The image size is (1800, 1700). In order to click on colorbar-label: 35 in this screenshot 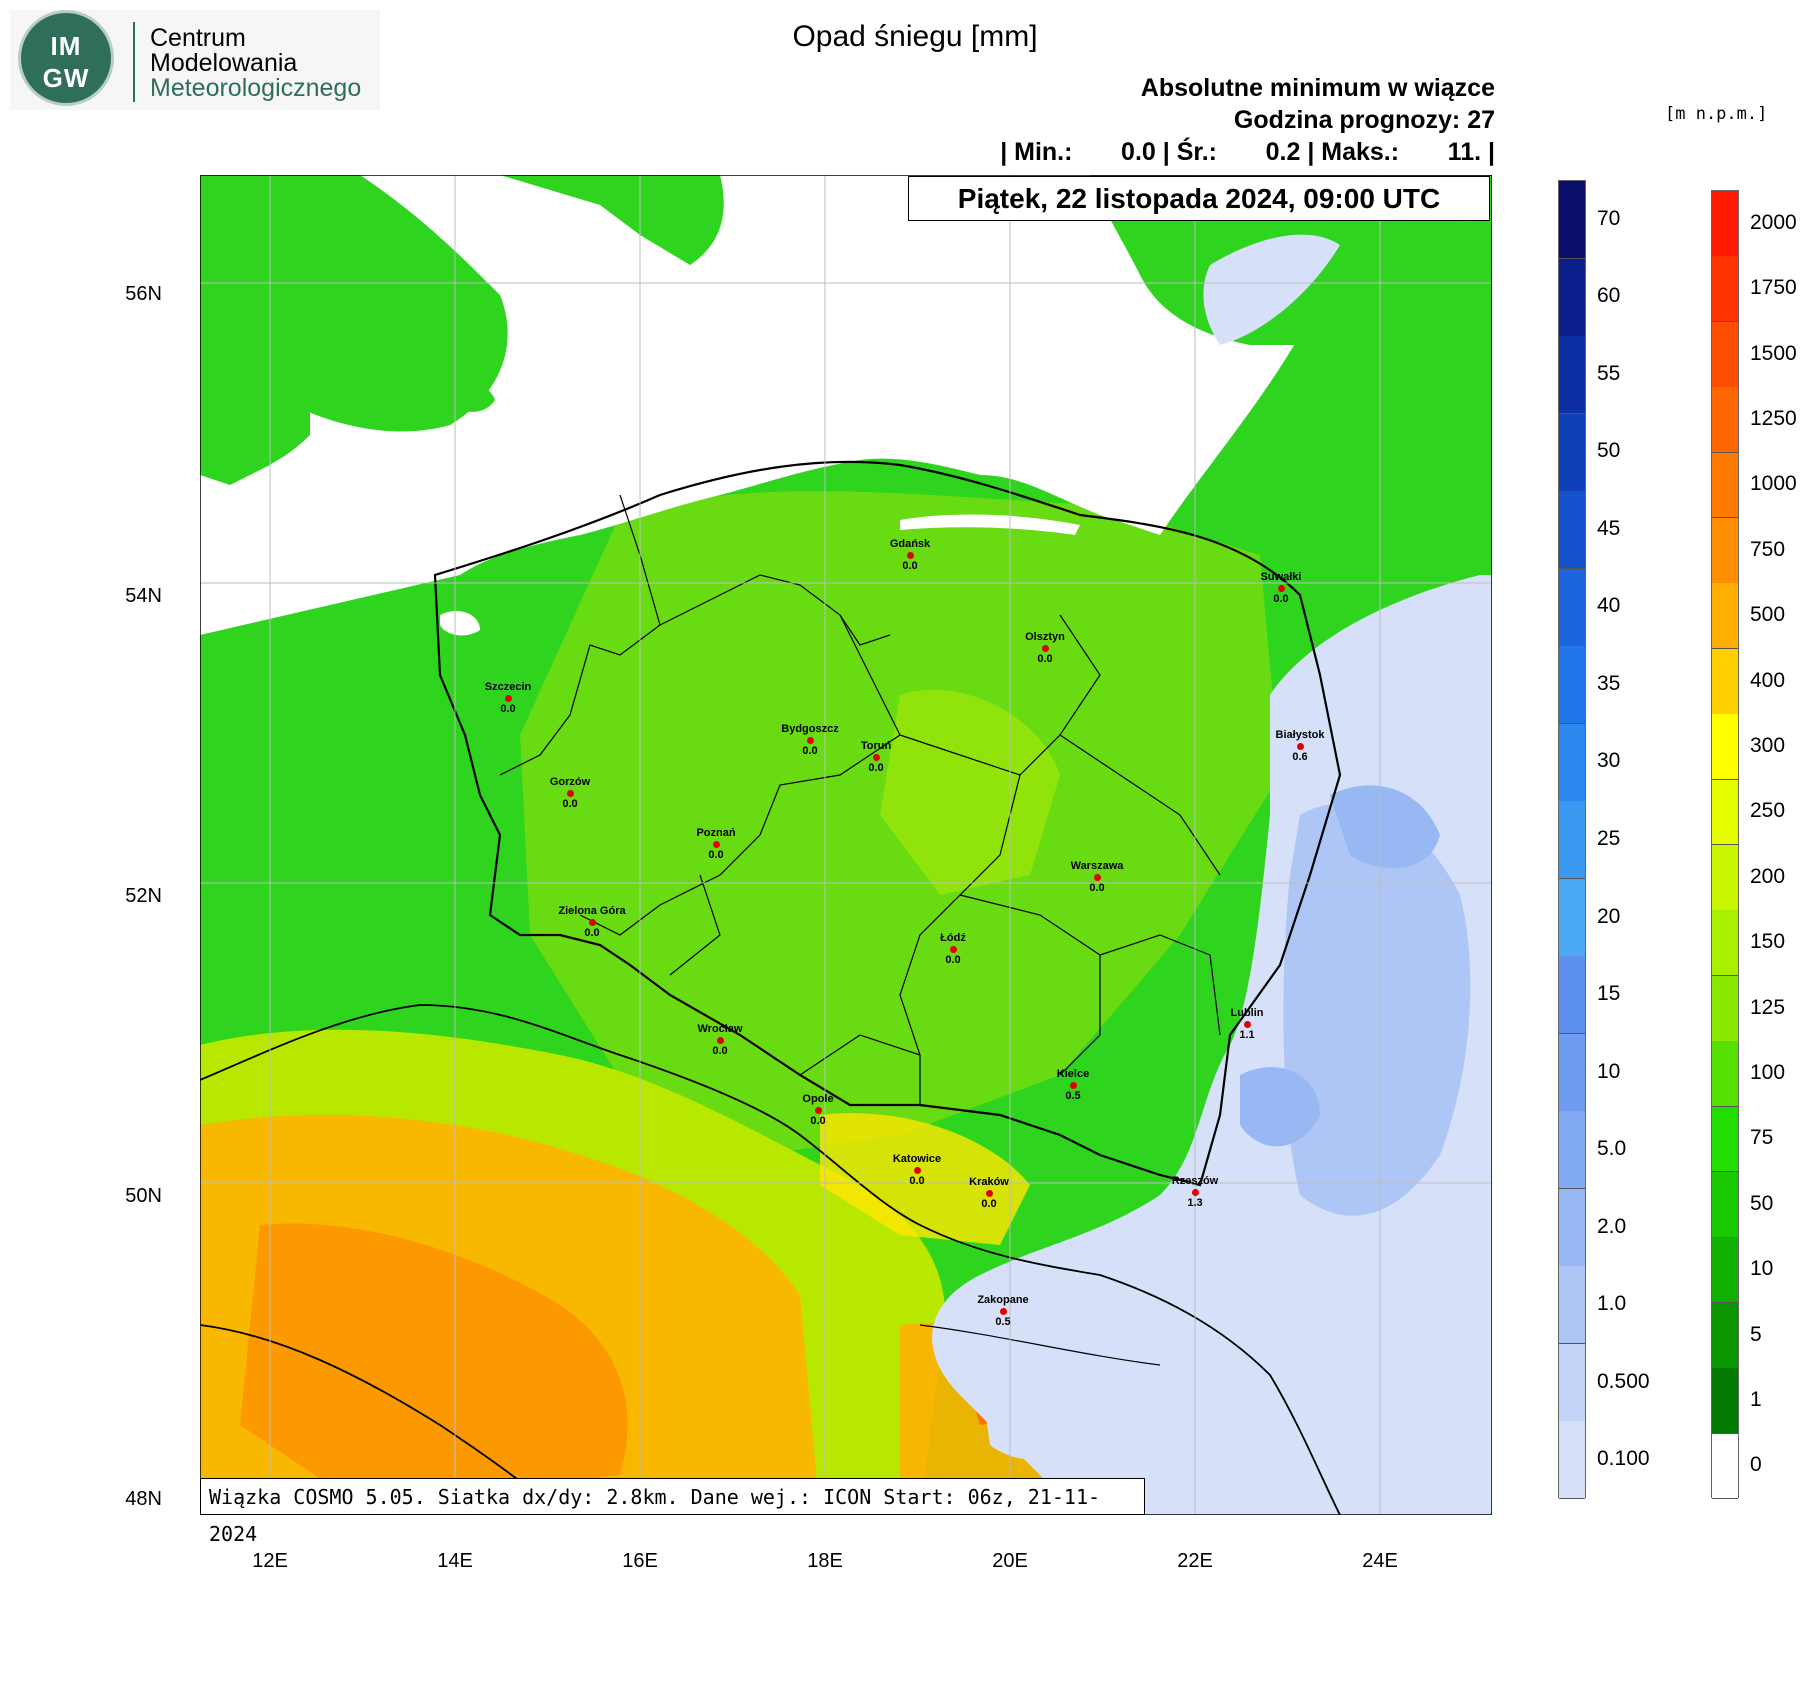, I will do `click(1609, 683)`.